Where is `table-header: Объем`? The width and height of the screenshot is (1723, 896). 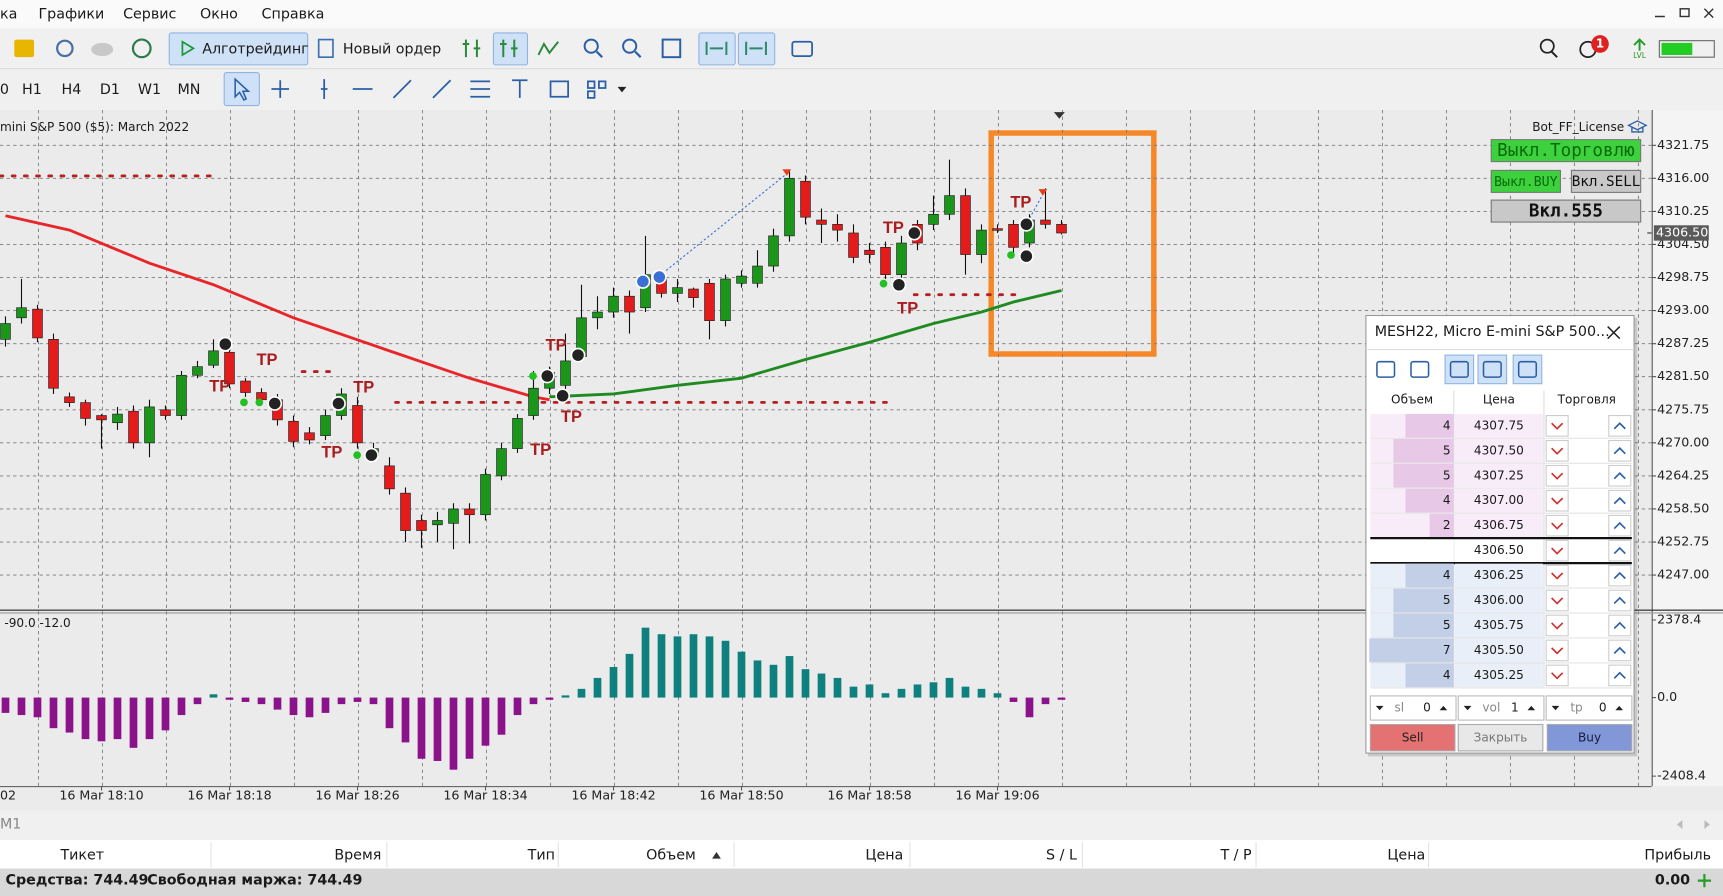
table-header: Объем is located at coordinates (671, 855).